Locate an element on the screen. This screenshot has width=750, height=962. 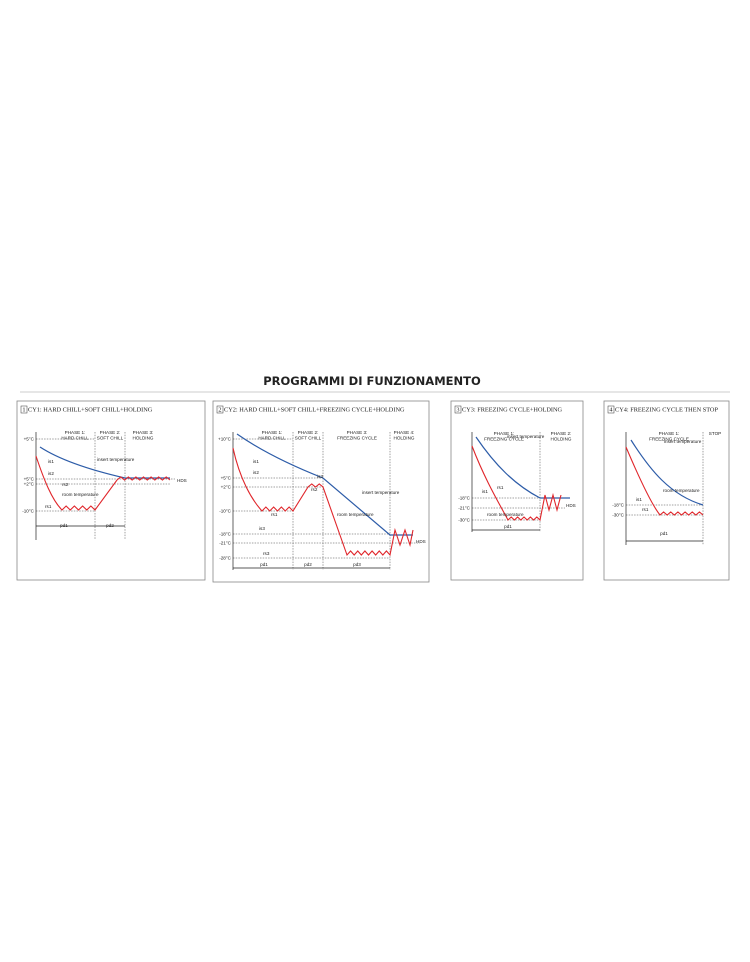
curve-label: pd3 is located at coordinates (357, 564).